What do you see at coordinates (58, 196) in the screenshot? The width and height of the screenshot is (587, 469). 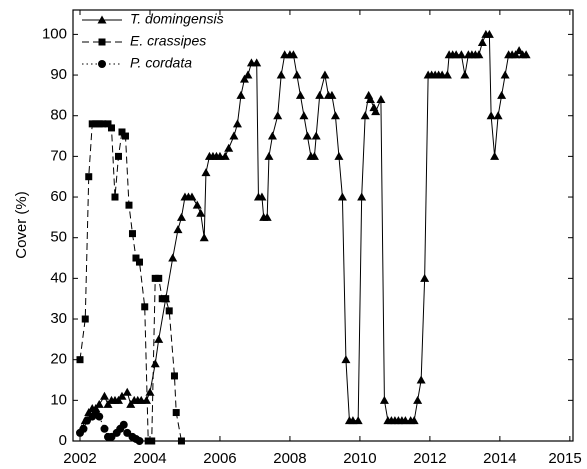 I see `y-tick-label: 60` at bounding box center [58, 196].